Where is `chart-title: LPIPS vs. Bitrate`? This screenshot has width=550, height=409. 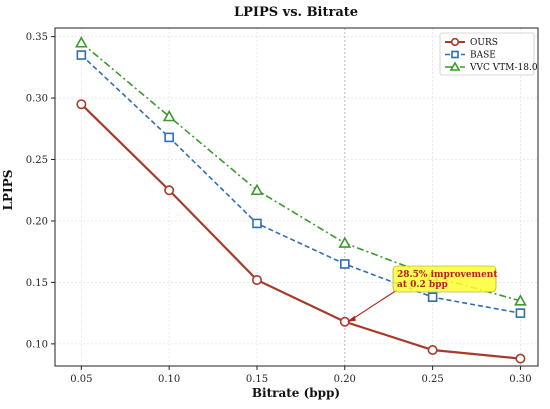 chart-title: LPIPS vs. Bitrate is located at coordinates (296, 12).